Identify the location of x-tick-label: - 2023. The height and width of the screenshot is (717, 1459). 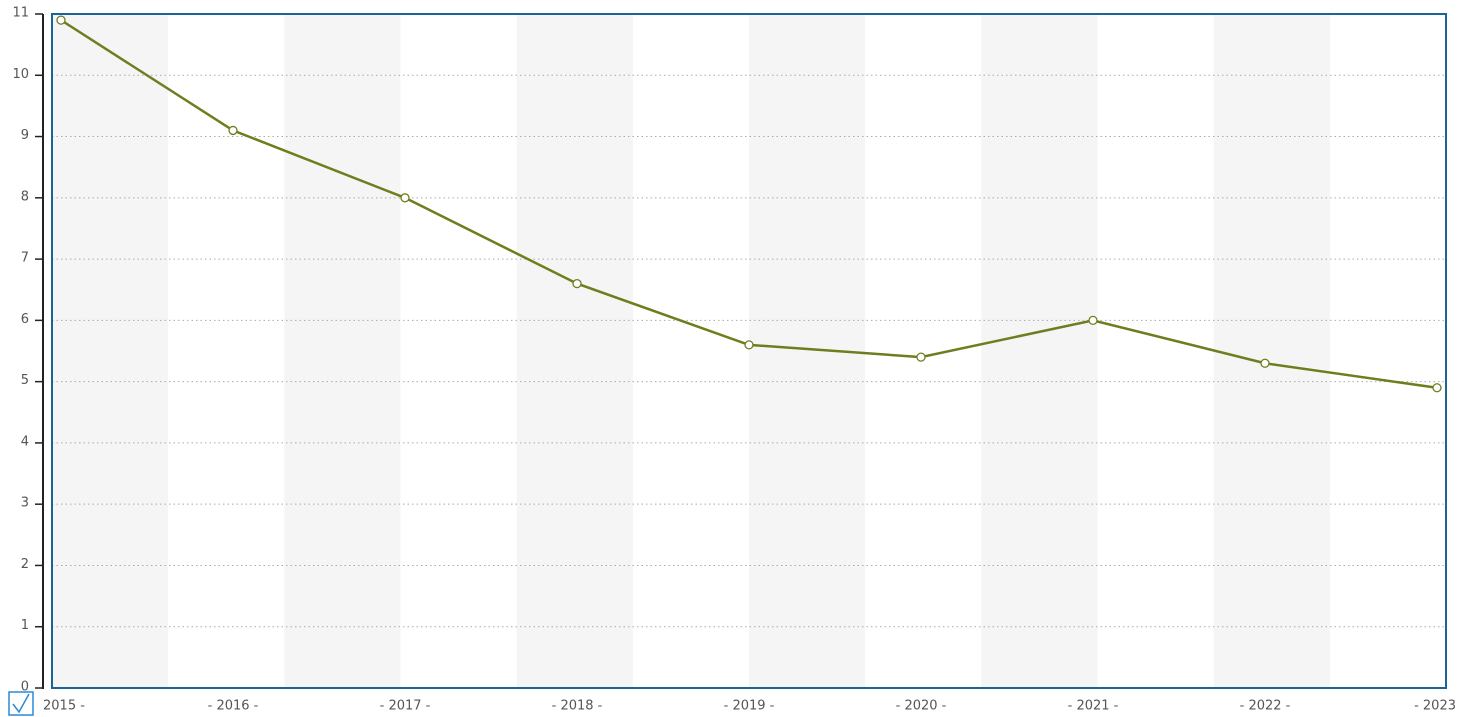
(1435, 706).